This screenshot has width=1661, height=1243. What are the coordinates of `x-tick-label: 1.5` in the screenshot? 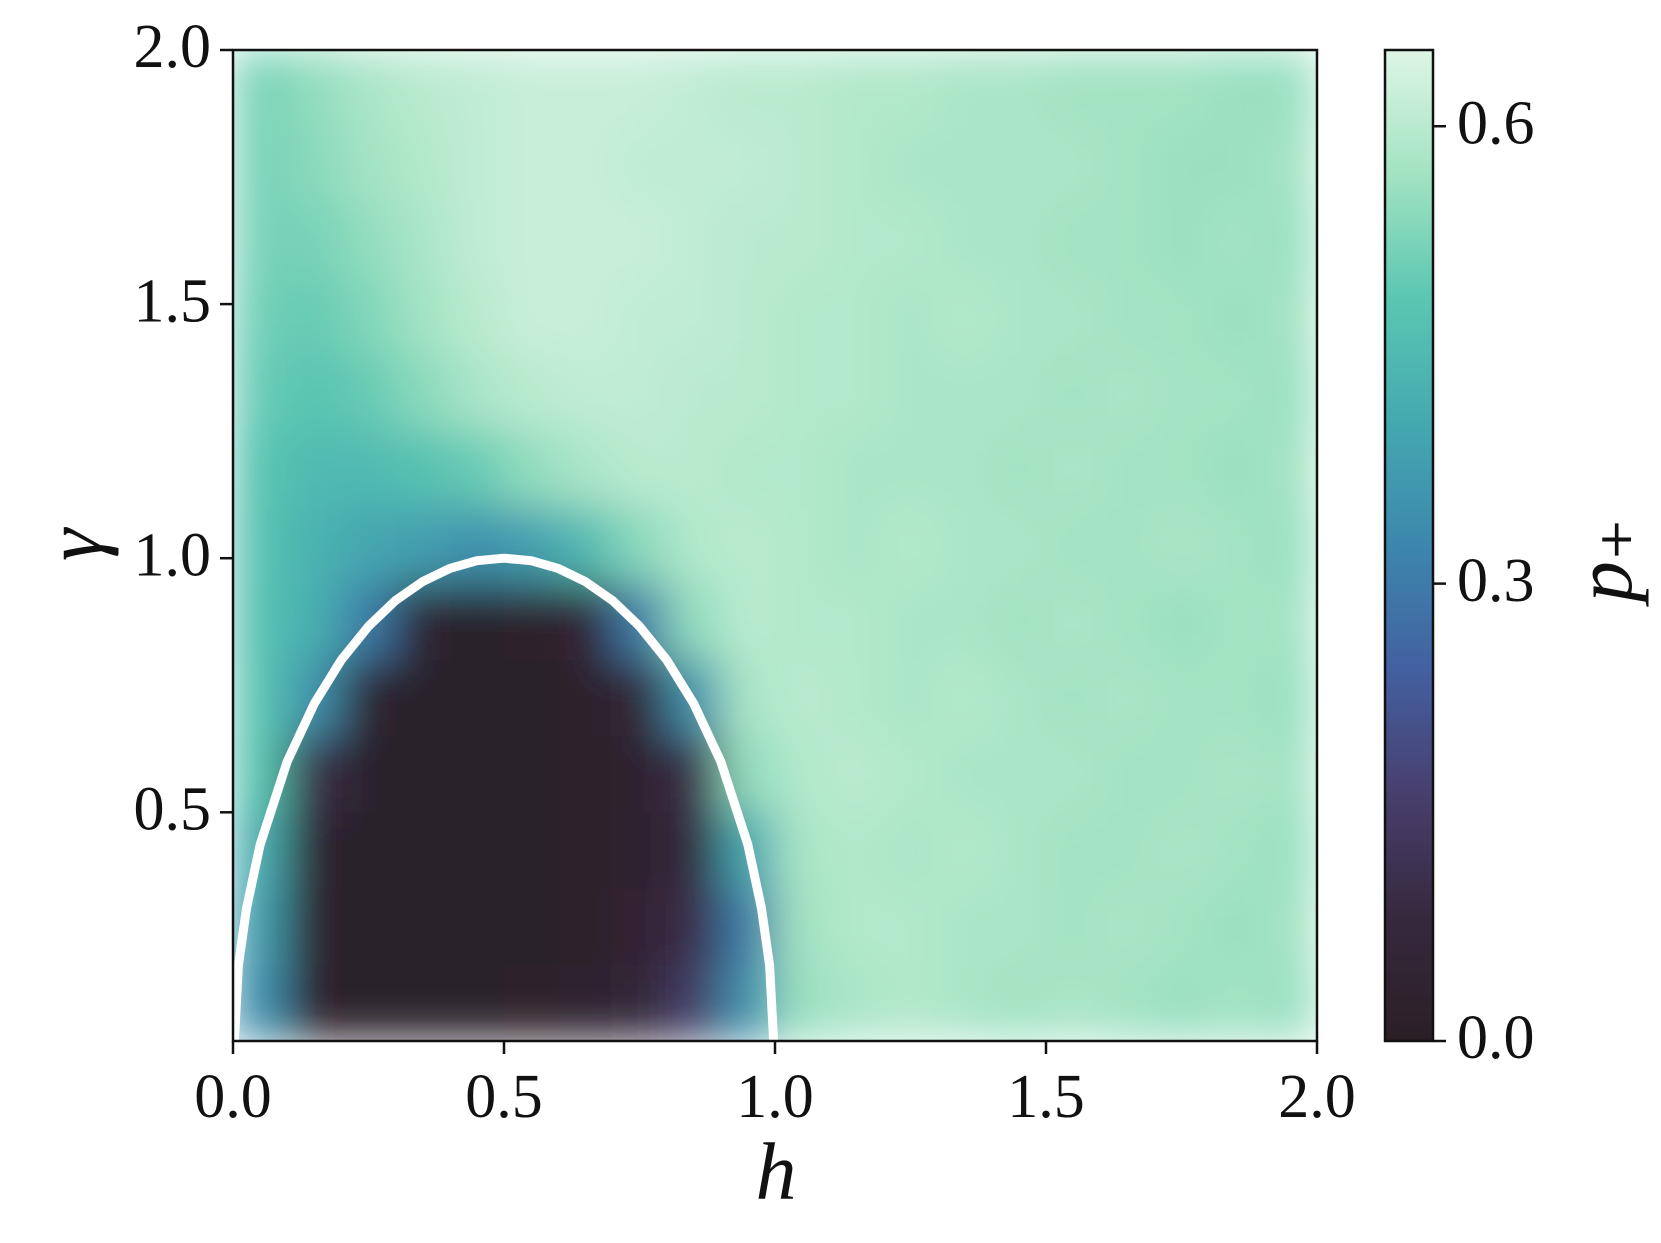 It's located at (1046, 1097).